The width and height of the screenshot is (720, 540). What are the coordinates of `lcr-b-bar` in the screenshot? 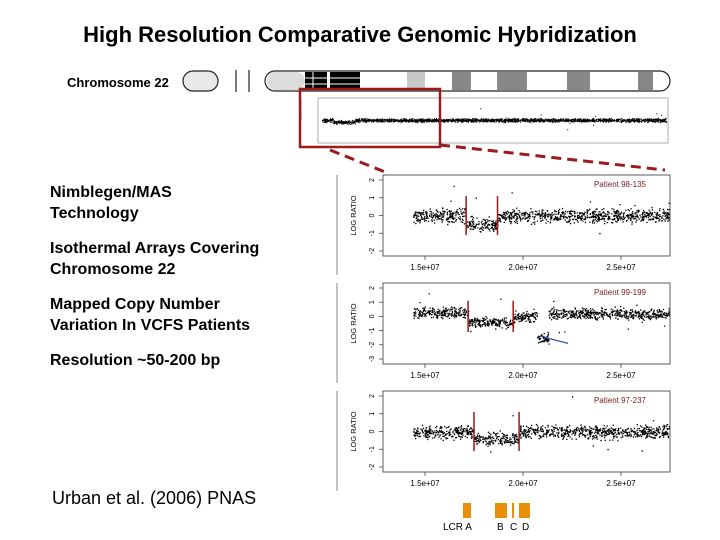 It's located at (501, 510).